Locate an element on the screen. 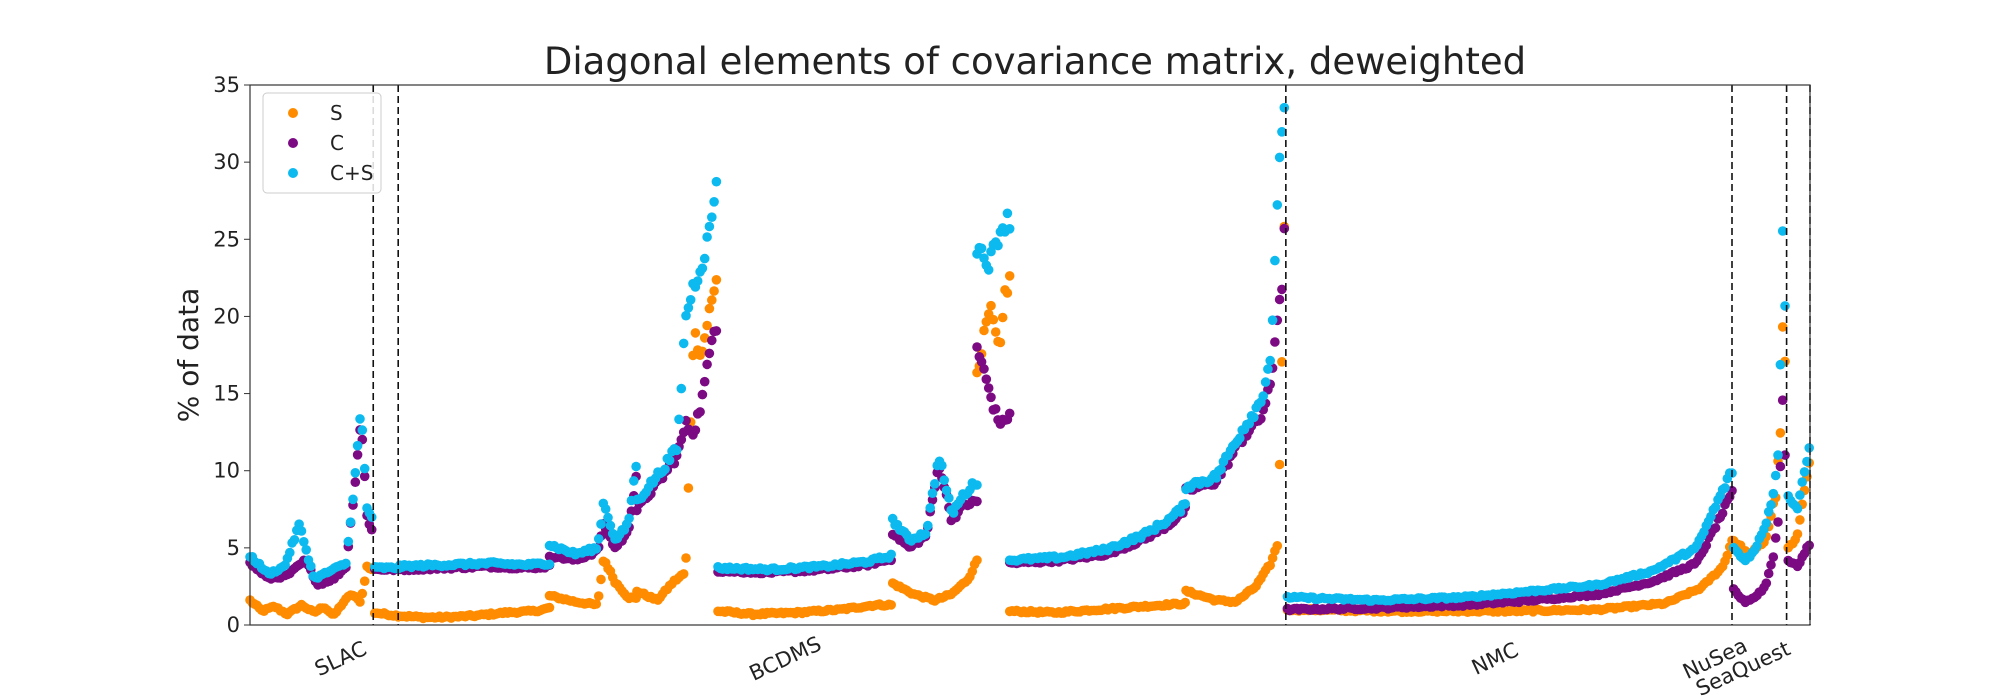 This screenshot has height=700, width=2000. legend-label: C is located at coordinates (337, 143).